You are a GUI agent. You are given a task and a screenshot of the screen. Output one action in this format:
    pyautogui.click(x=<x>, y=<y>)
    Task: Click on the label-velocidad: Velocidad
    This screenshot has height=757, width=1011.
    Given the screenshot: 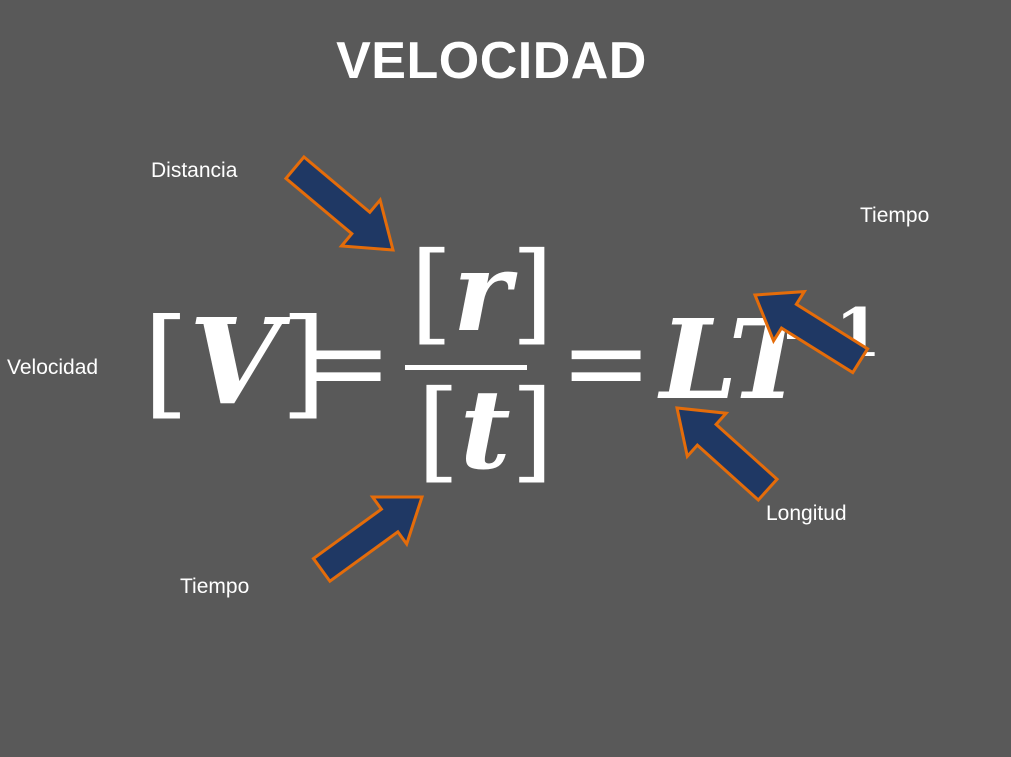 What is the action you would take?
    pyautogui.click(x=53, y=367)
    